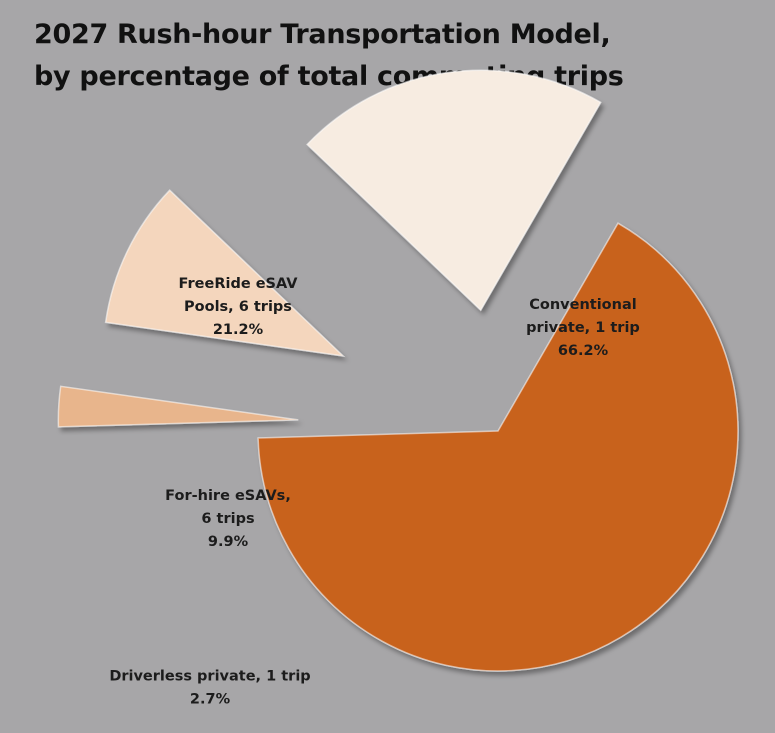 The image size is (775, 733). What do you see at coordinates (238, 330) in the screenshot?
I see `label-freeride-esav-pools-line-3: 21.2%` at bounding box center [238, 330].